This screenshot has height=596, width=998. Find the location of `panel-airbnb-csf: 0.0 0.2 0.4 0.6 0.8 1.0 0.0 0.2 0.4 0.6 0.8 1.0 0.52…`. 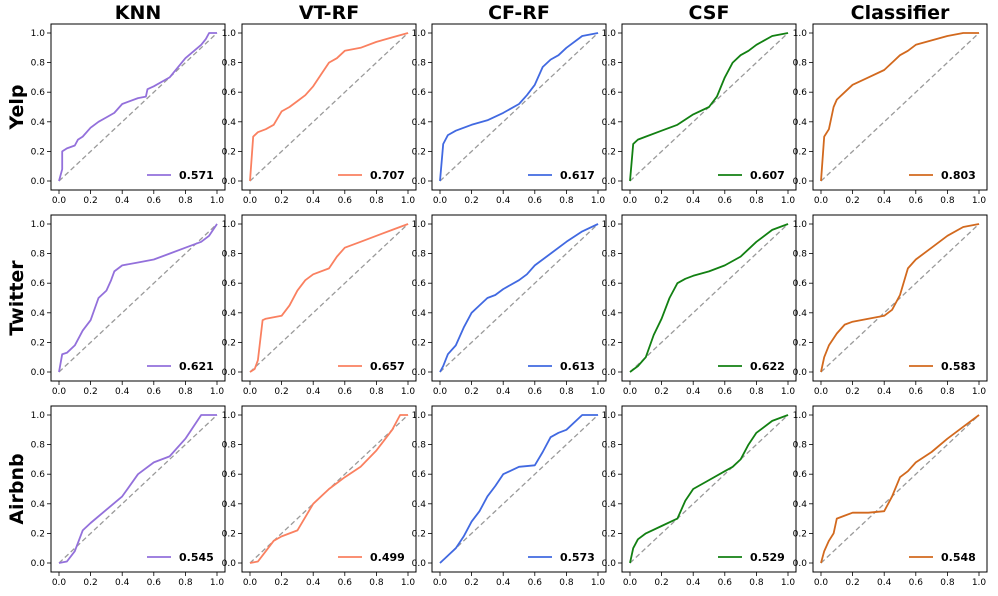

panel-airbnb-csf: 0.0 0.2 0.4 0.6 0.8 1.0 0.0 0.2 0.4 0.6 0.8 1.0 0.52… is located at coordinates (699, 496).